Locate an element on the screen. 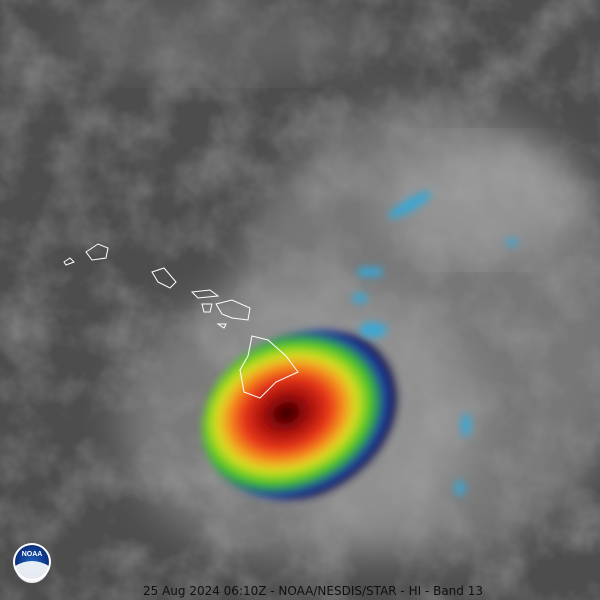  logo-label: NOAA is located at coordinates (32, 554).